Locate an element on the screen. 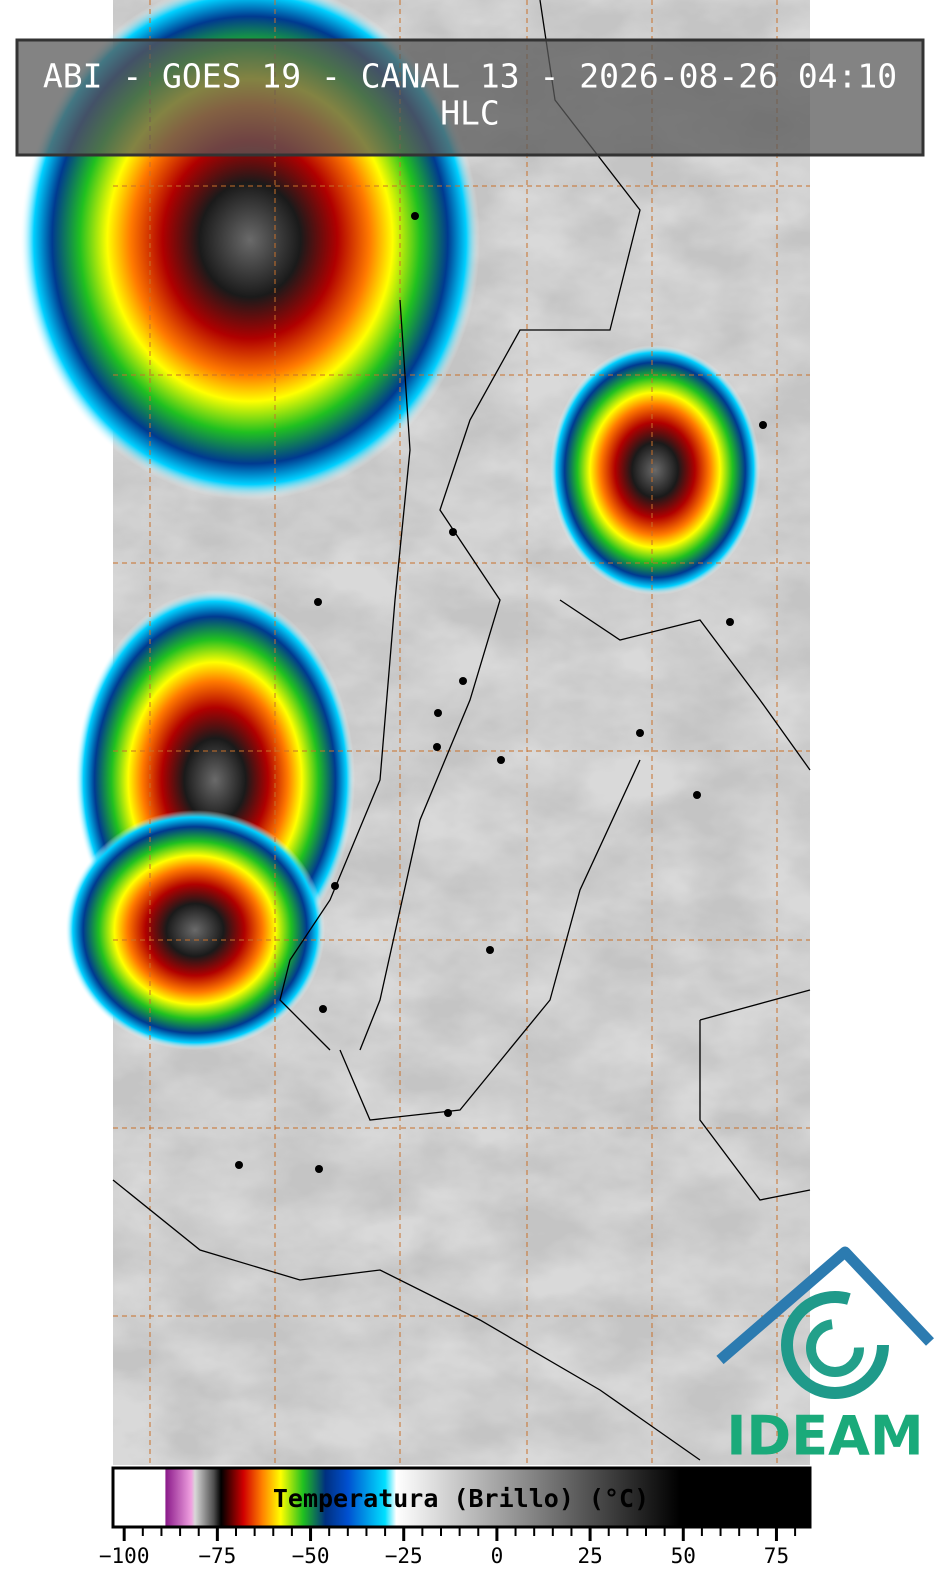  x-tick-label: −100 is located at coordinates (124, 1556).